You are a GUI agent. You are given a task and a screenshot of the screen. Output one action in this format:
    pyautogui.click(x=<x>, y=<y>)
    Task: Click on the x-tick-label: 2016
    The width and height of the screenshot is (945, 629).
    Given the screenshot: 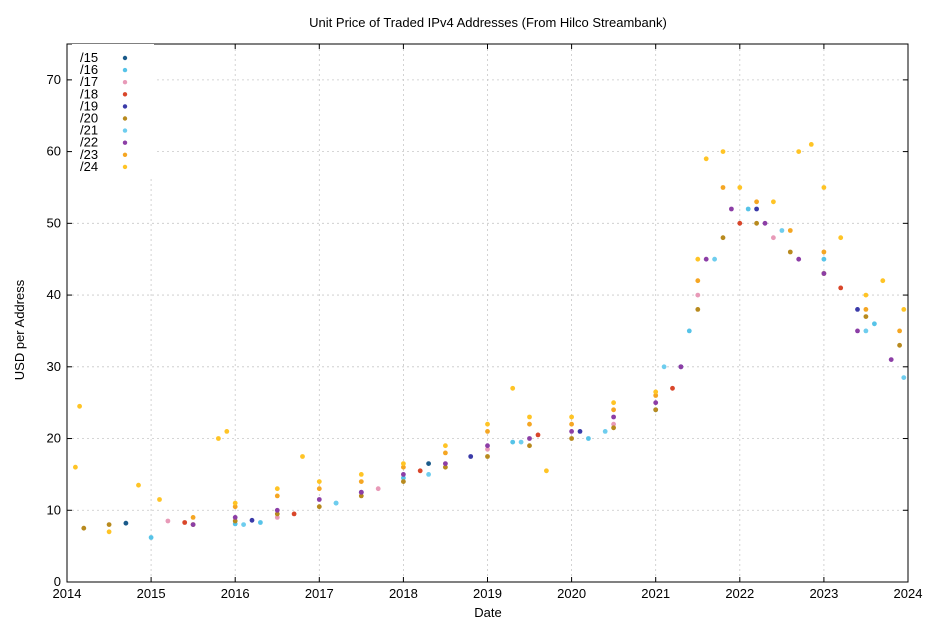 What is the action you would take?
    pyautogui.click(x=235, y=593)
    